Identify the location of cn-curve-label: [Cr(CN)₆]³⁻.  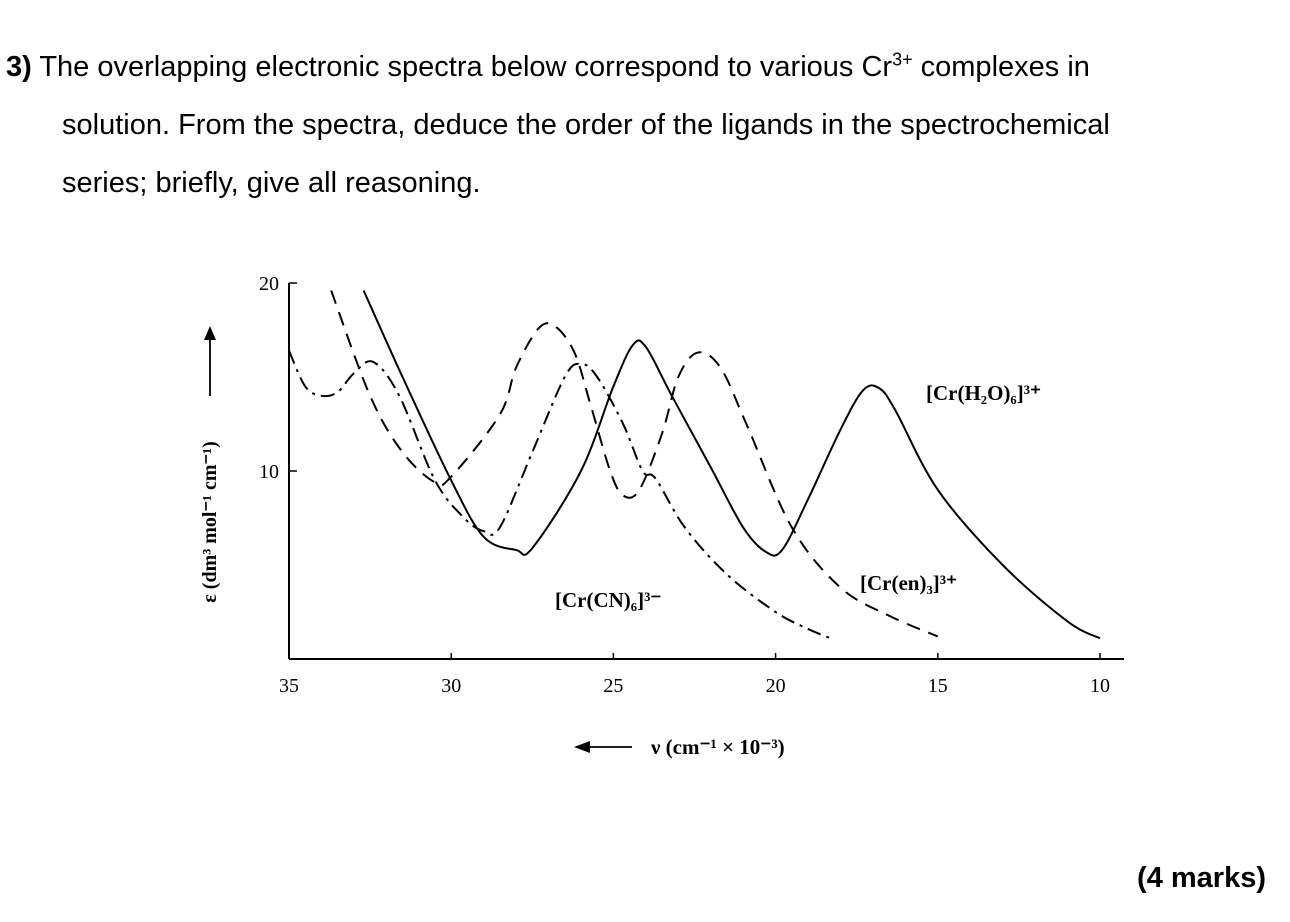
(608, 600).